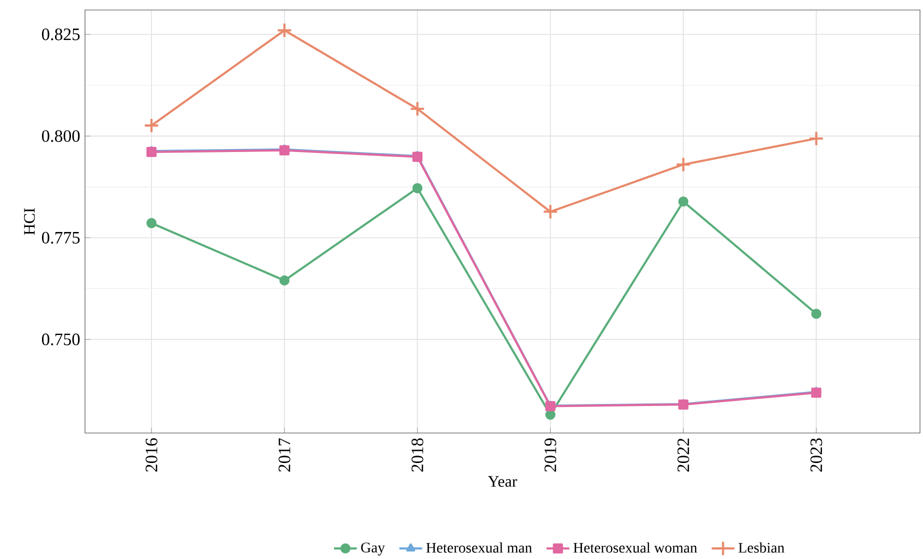 Image resolution: width=923 pixels, height=559 pixels. Describe the element at coordinates (761, 547) in the screenshot. I see `legend-label: Lesbian` at that location.